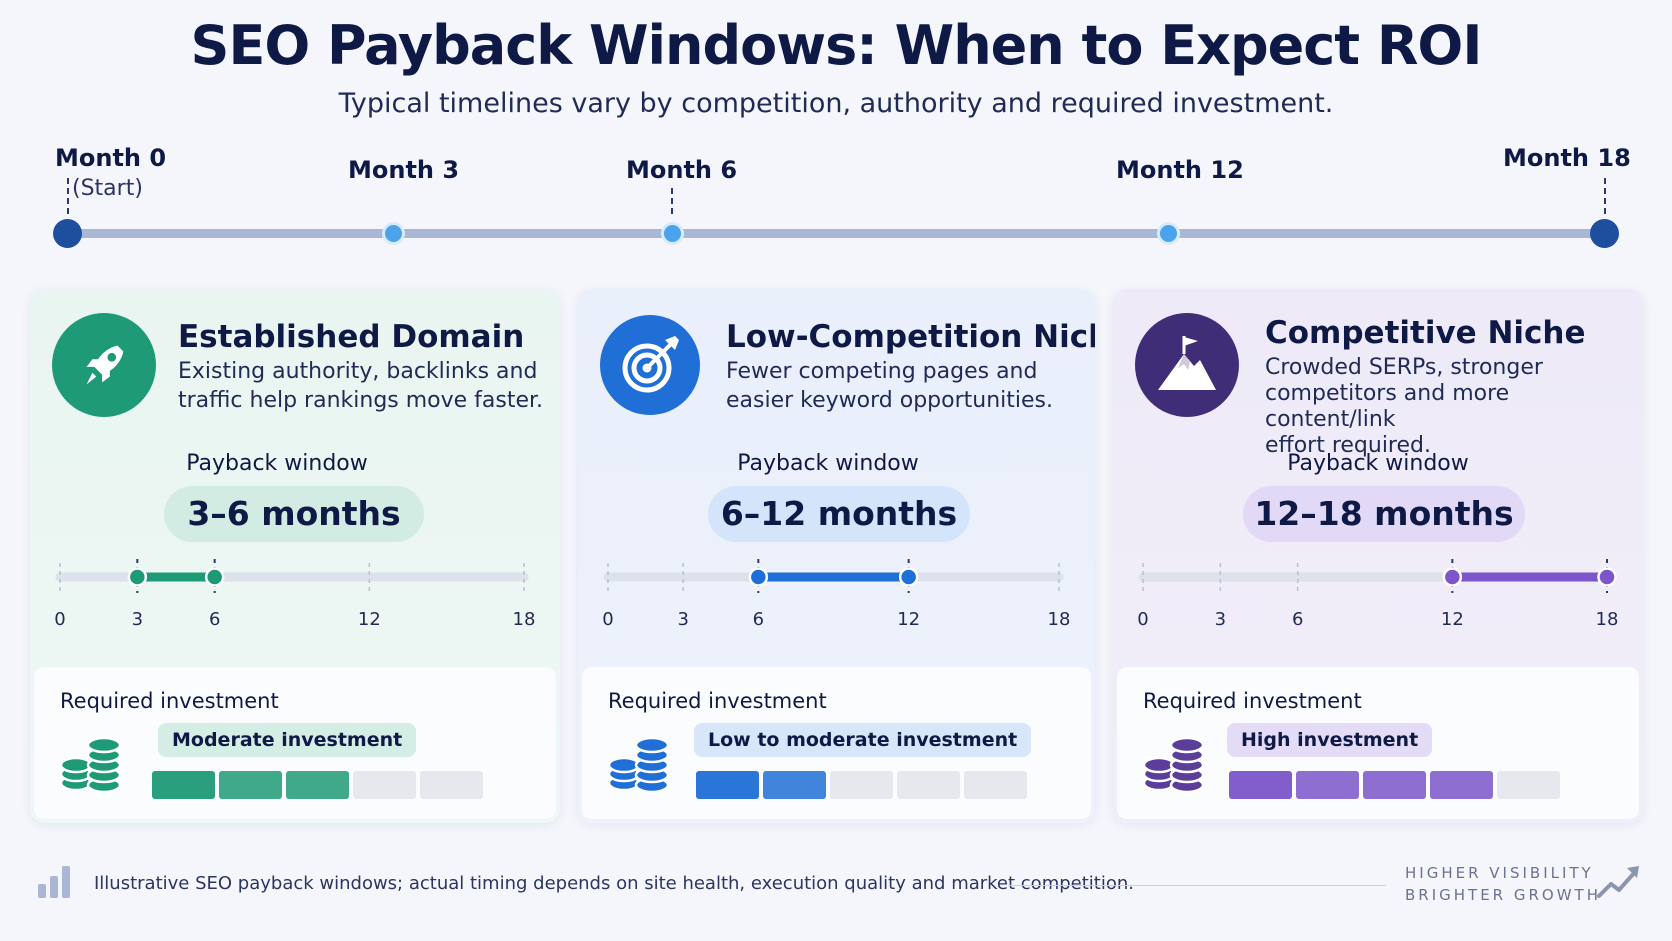 The image size is (1672, 941). Describe the element at coordinates (1330, 740) in the screenshot. I see `investment-level-badge: High investment` at that location.